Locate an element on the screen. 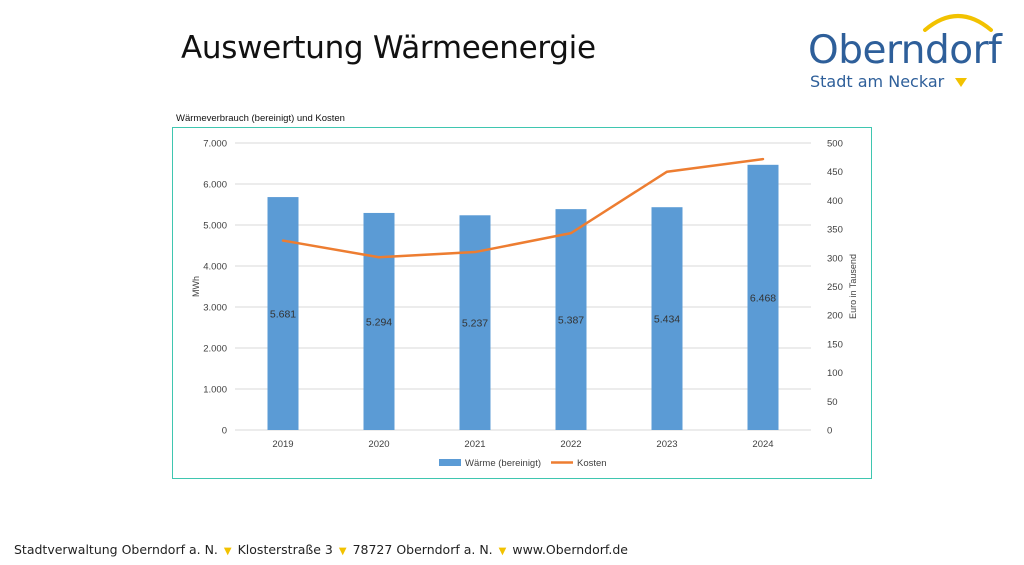 The image size is (1024, 565). bar-data-label: 5.387 is located at coordinates (571, 321).